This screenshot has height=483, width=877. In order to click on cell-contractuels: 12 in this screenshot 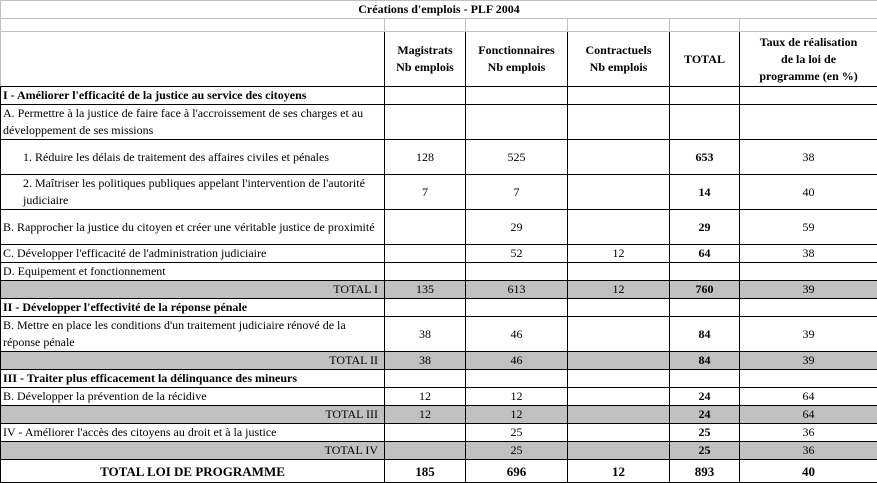, I will do `click(619, 471)`.